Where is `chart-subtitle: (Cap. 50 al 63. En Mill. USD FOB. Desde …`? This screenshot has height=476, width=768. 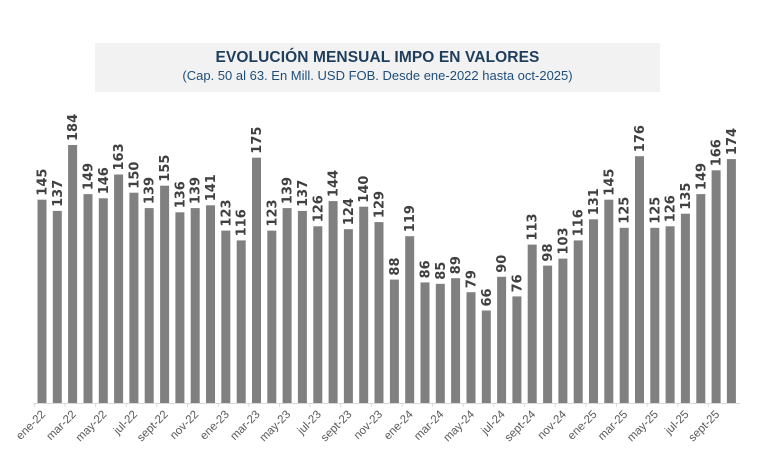
chart-subtitle: (Cap. 50 al 63. En Mill. USD FOB. Desde … is located at coordinates (377, 75).